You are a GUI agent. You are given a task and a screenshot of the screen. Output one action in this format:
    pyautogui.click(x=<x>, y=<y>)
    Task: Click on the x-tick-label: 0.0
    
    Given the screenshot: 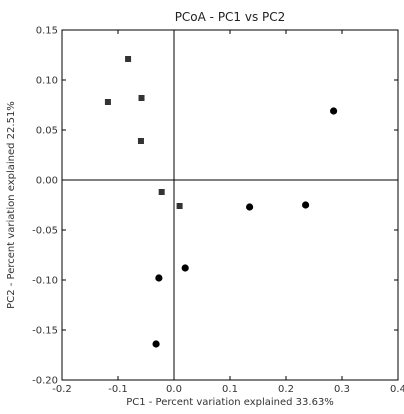 What is the action you would take?
    pyautogui.click(x=174, y=389)
    